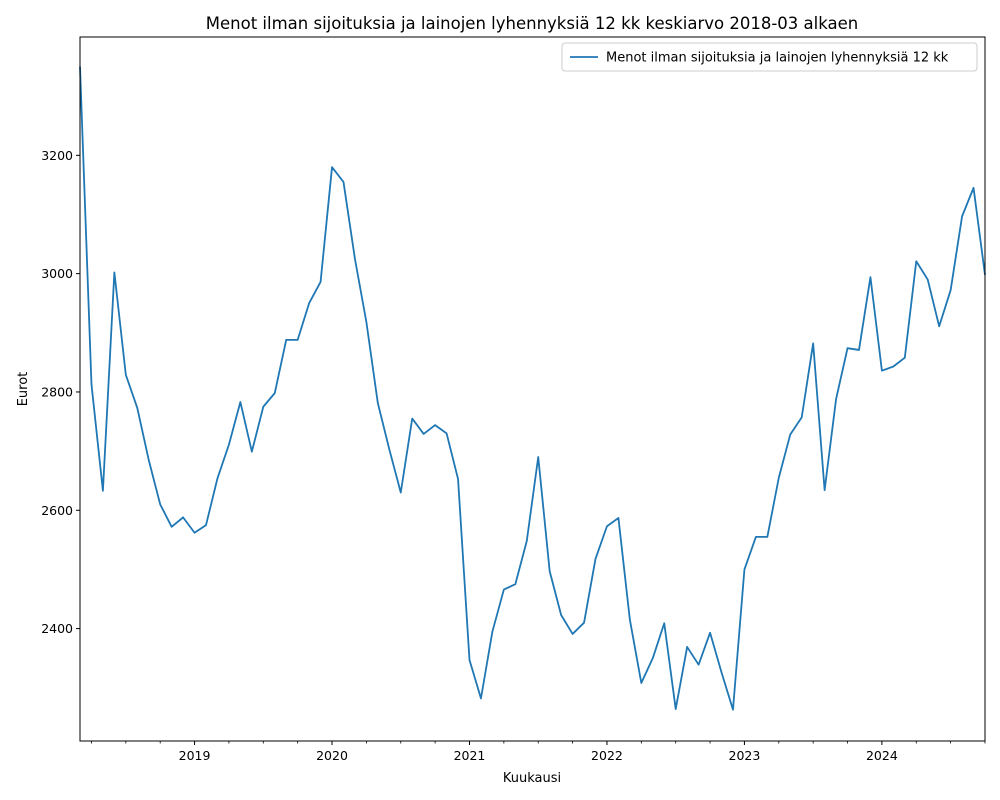  Describe the element at coordinates (57, 510) in the screenshot. I see `y-tick-label: 2600` at that location.